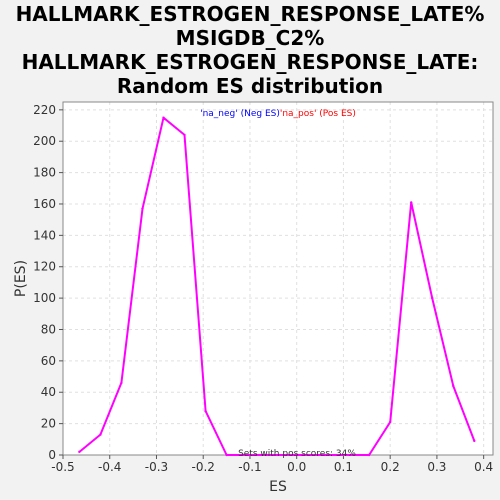  What do you see at coordinates (44, 235) in the screenshot?
I see `y-tick-label-7: 140` at bounding box center [44, 235].